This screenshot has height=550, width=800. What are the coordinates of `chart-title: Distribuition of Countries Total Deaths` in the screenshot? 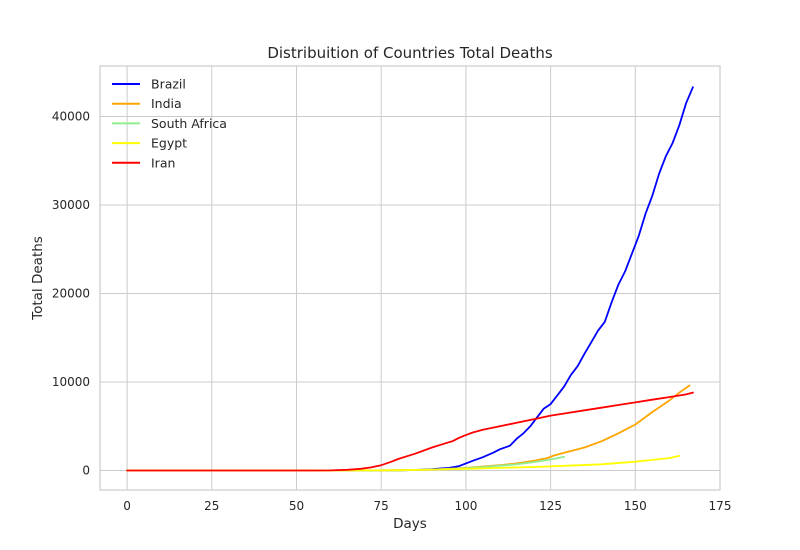 It's located at (410, 53).